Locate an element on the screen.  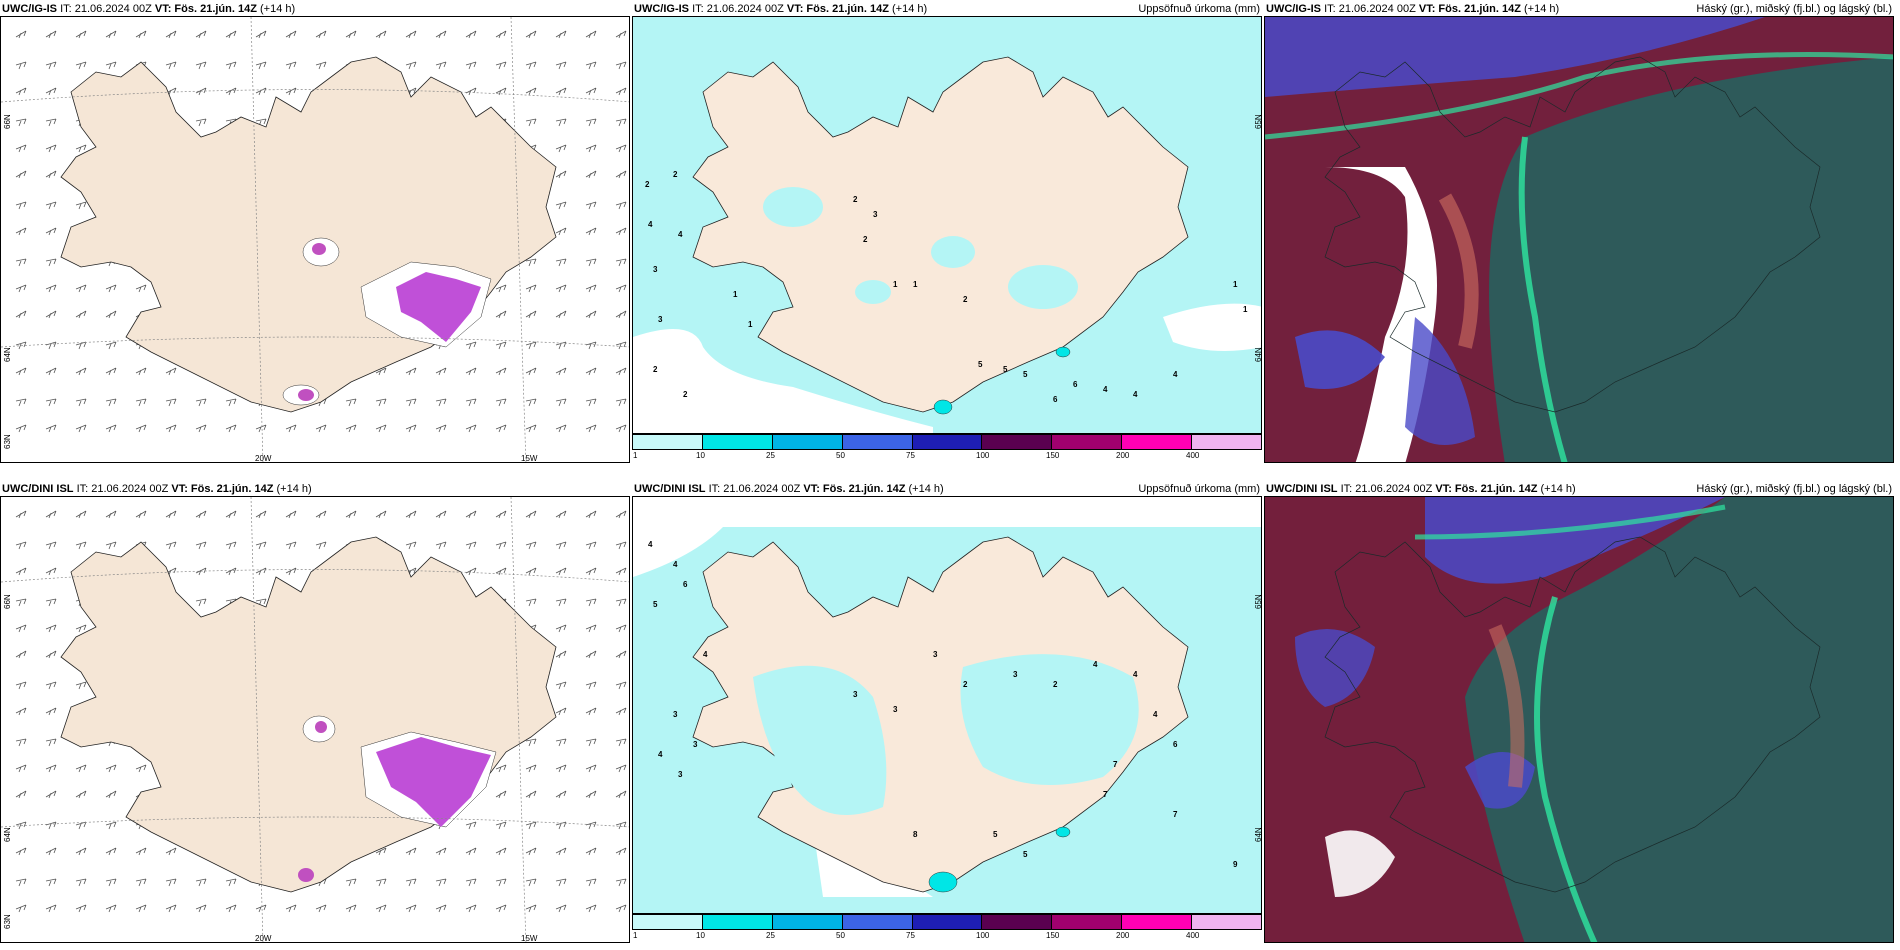
precip-value: 1 is located at coordinates (895, 284).